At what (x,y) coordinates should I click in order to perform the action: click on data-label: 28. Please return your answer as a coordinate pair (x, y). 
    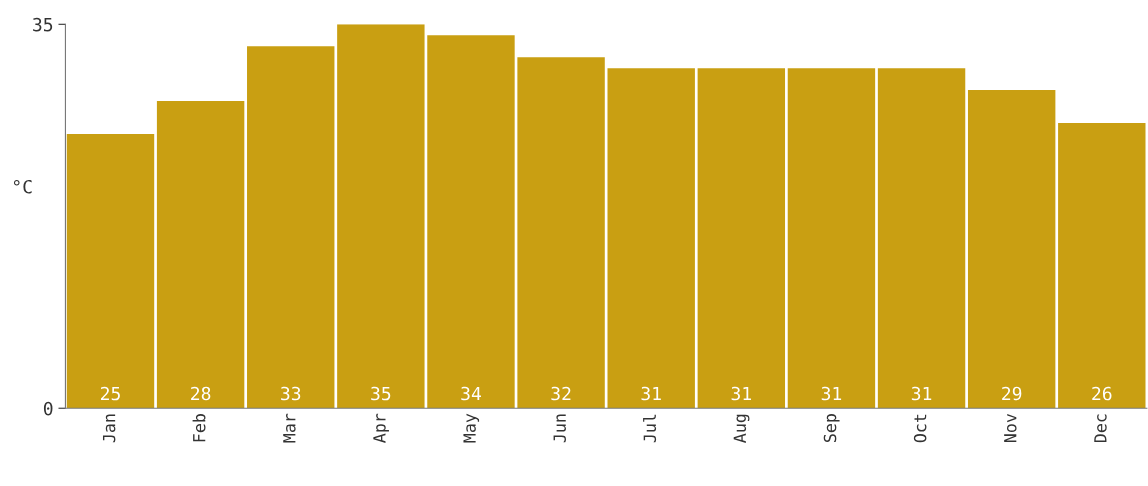
    Looking at the image, I should click on (201, 393).